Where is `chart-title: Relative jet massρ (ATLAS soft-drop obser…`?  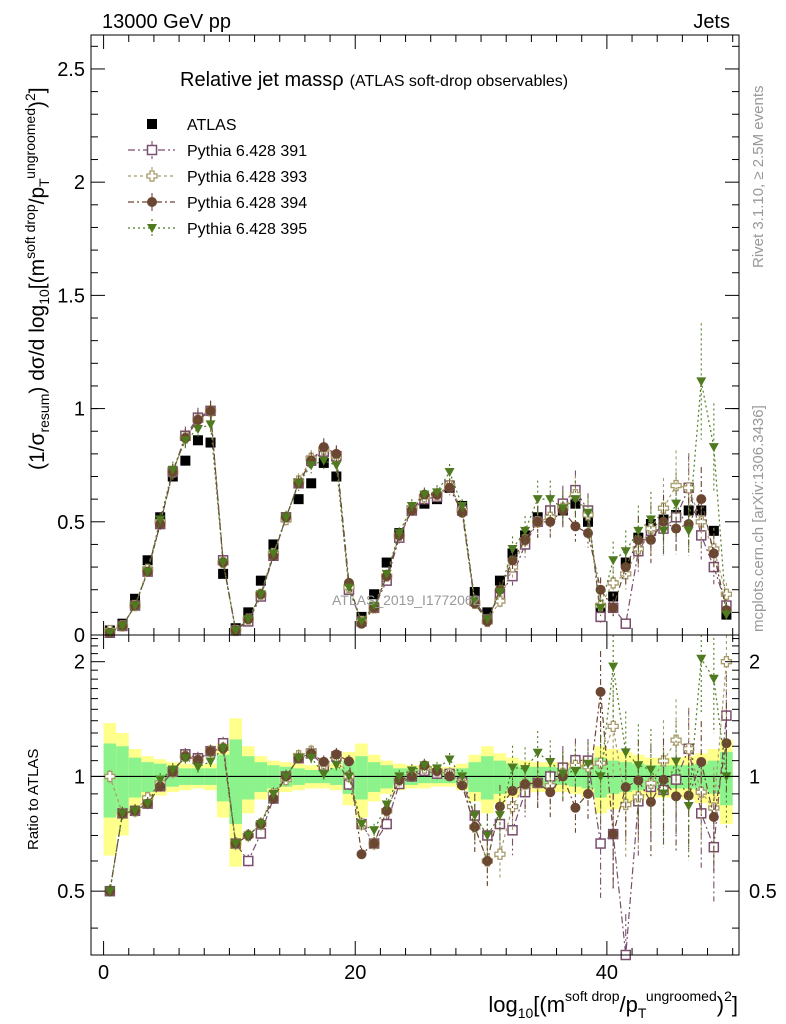 chart-title: Relative jet massρ (ATLAS soft-drop obser… is located at coordinates (374, 80).